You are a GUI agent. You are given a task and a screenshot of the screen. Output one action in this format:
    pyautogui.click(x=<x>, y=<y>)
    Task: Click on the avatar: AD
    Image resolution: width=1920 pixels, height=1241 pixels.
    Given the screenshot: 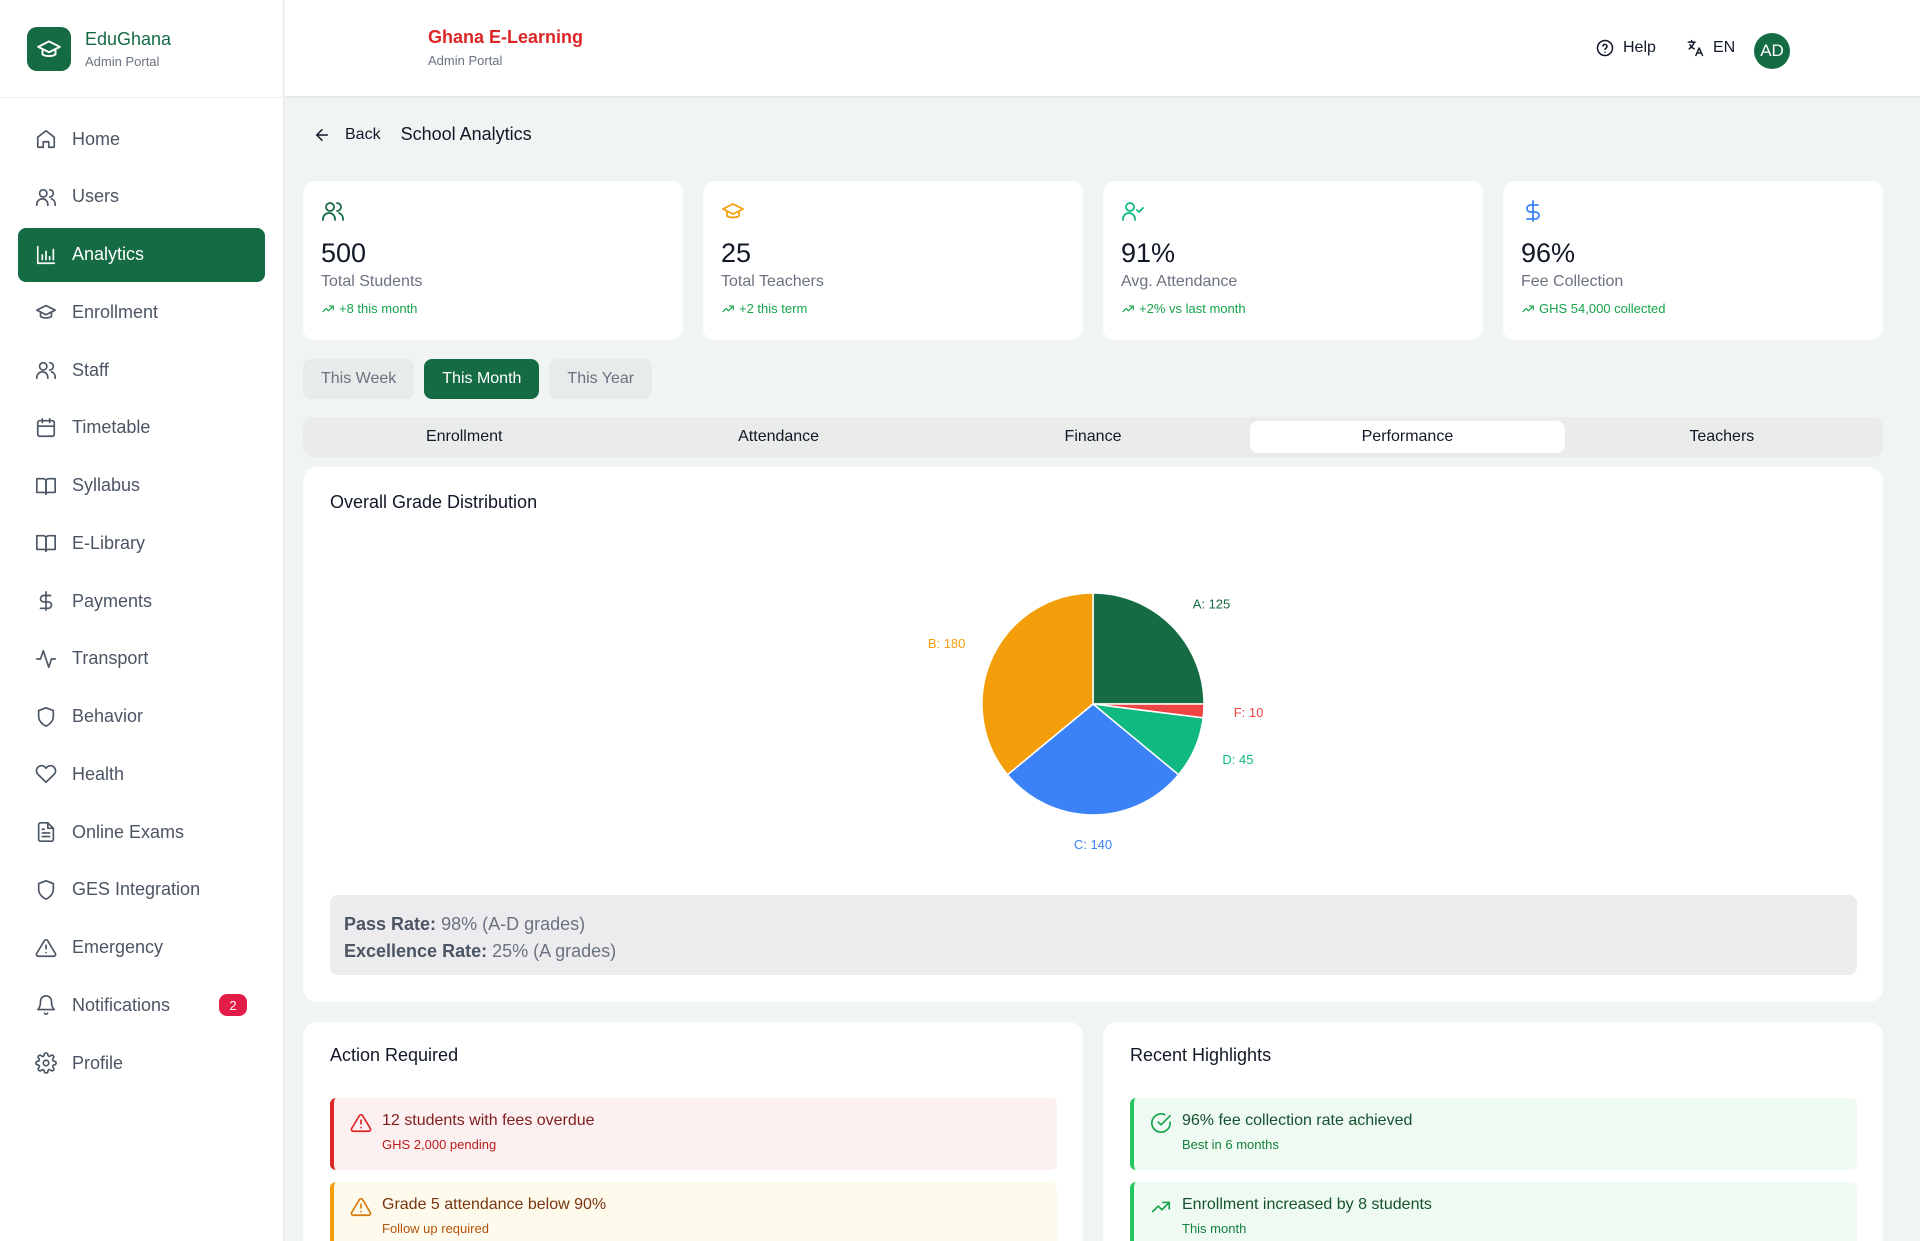 What is the action you would take?
    pyautogui.click(x=1772, y=51)
    